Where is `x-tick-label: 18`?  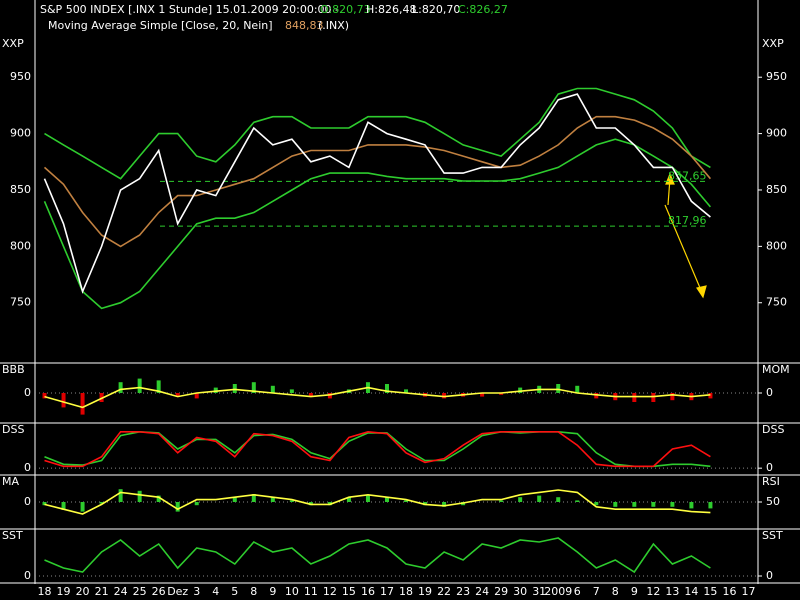
x-tick-label: 18 is located at coordinates (406, 591).